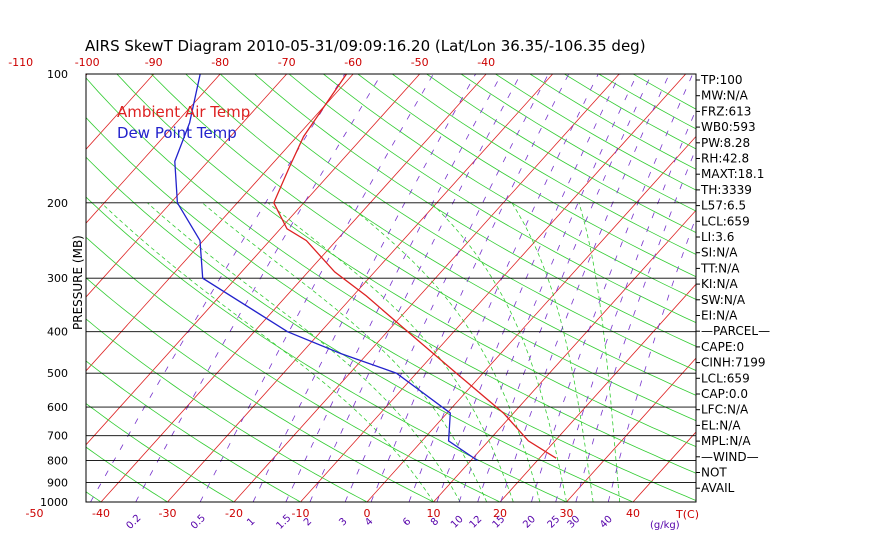 The width and height of the screenshot is (870, 560). What do you see at coordinates (434, 513) in the screenshot?
I see `bottom-tick-label: 10` at bounding box center [434, 513].